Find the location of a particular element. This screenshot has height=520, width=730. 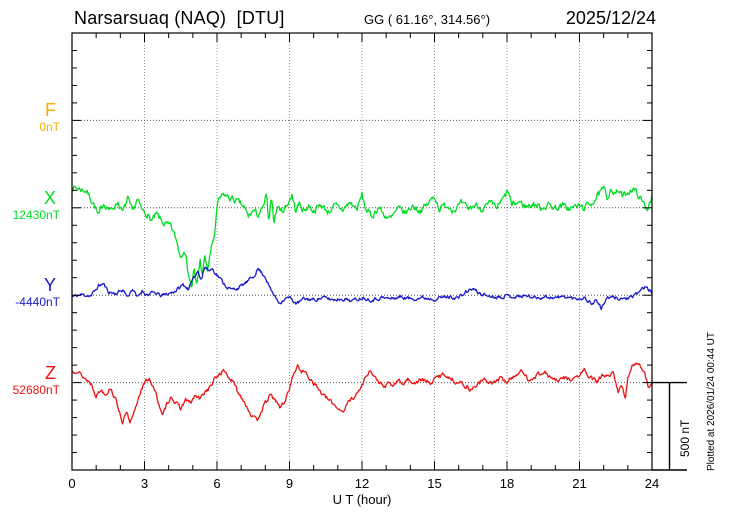

component-label-z: Z 52680nT is located at coordinates (30, 380).